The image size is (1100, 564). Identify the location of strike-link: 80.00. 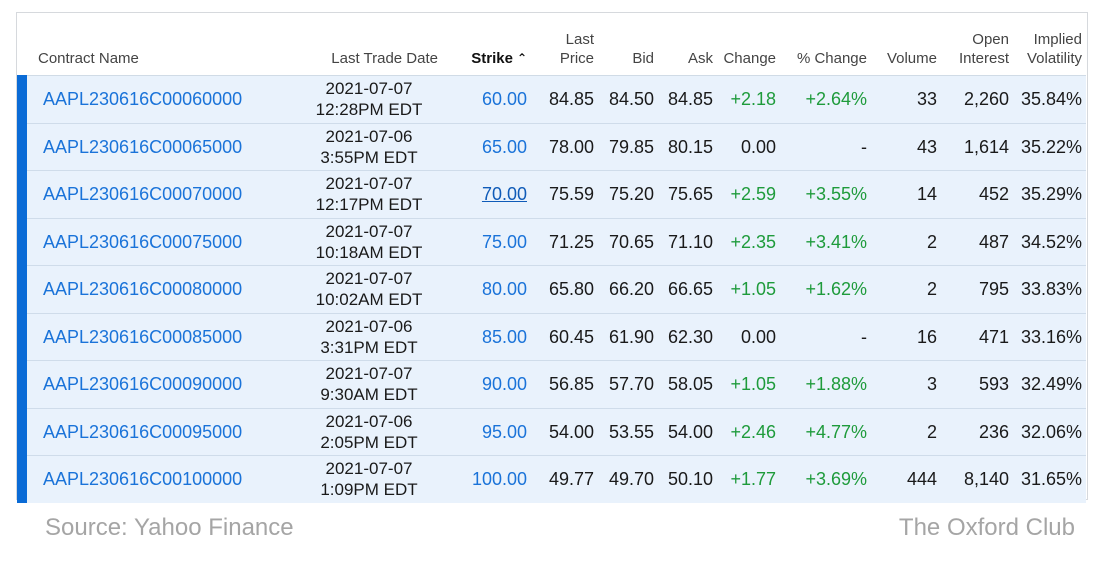
(504, 289).